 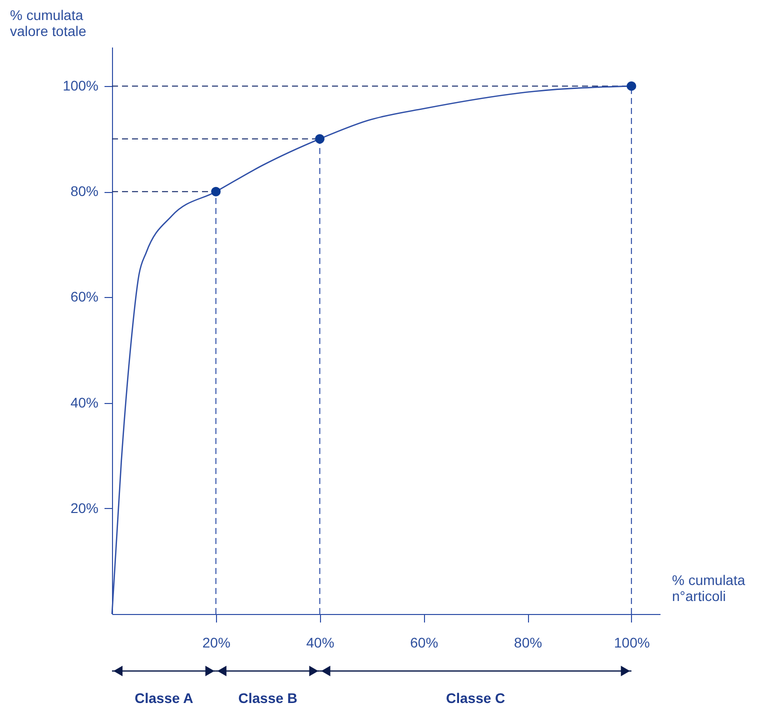 What do you see at coordinates (84, 508) in the screenshot?
I see `y-tick-label: 20%` at bounding box center [84, 508].